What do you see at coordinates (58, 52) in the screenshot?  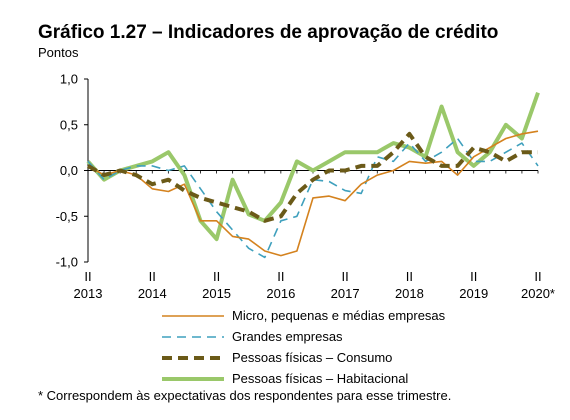 I see `y-axis-label: Pontos` at bounding box center [58, 52].